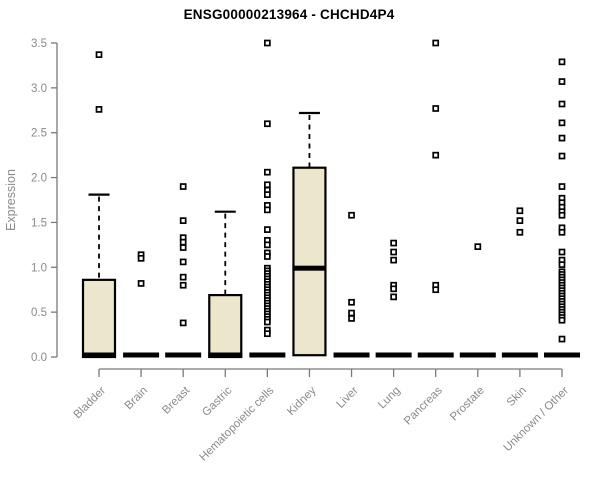 The height and width of the screenshot is (500, 600). What do you see at coordinates (11, 200) in the screenshot?
I see `y-axis-title: Expression` at bounding box center [11, 200].